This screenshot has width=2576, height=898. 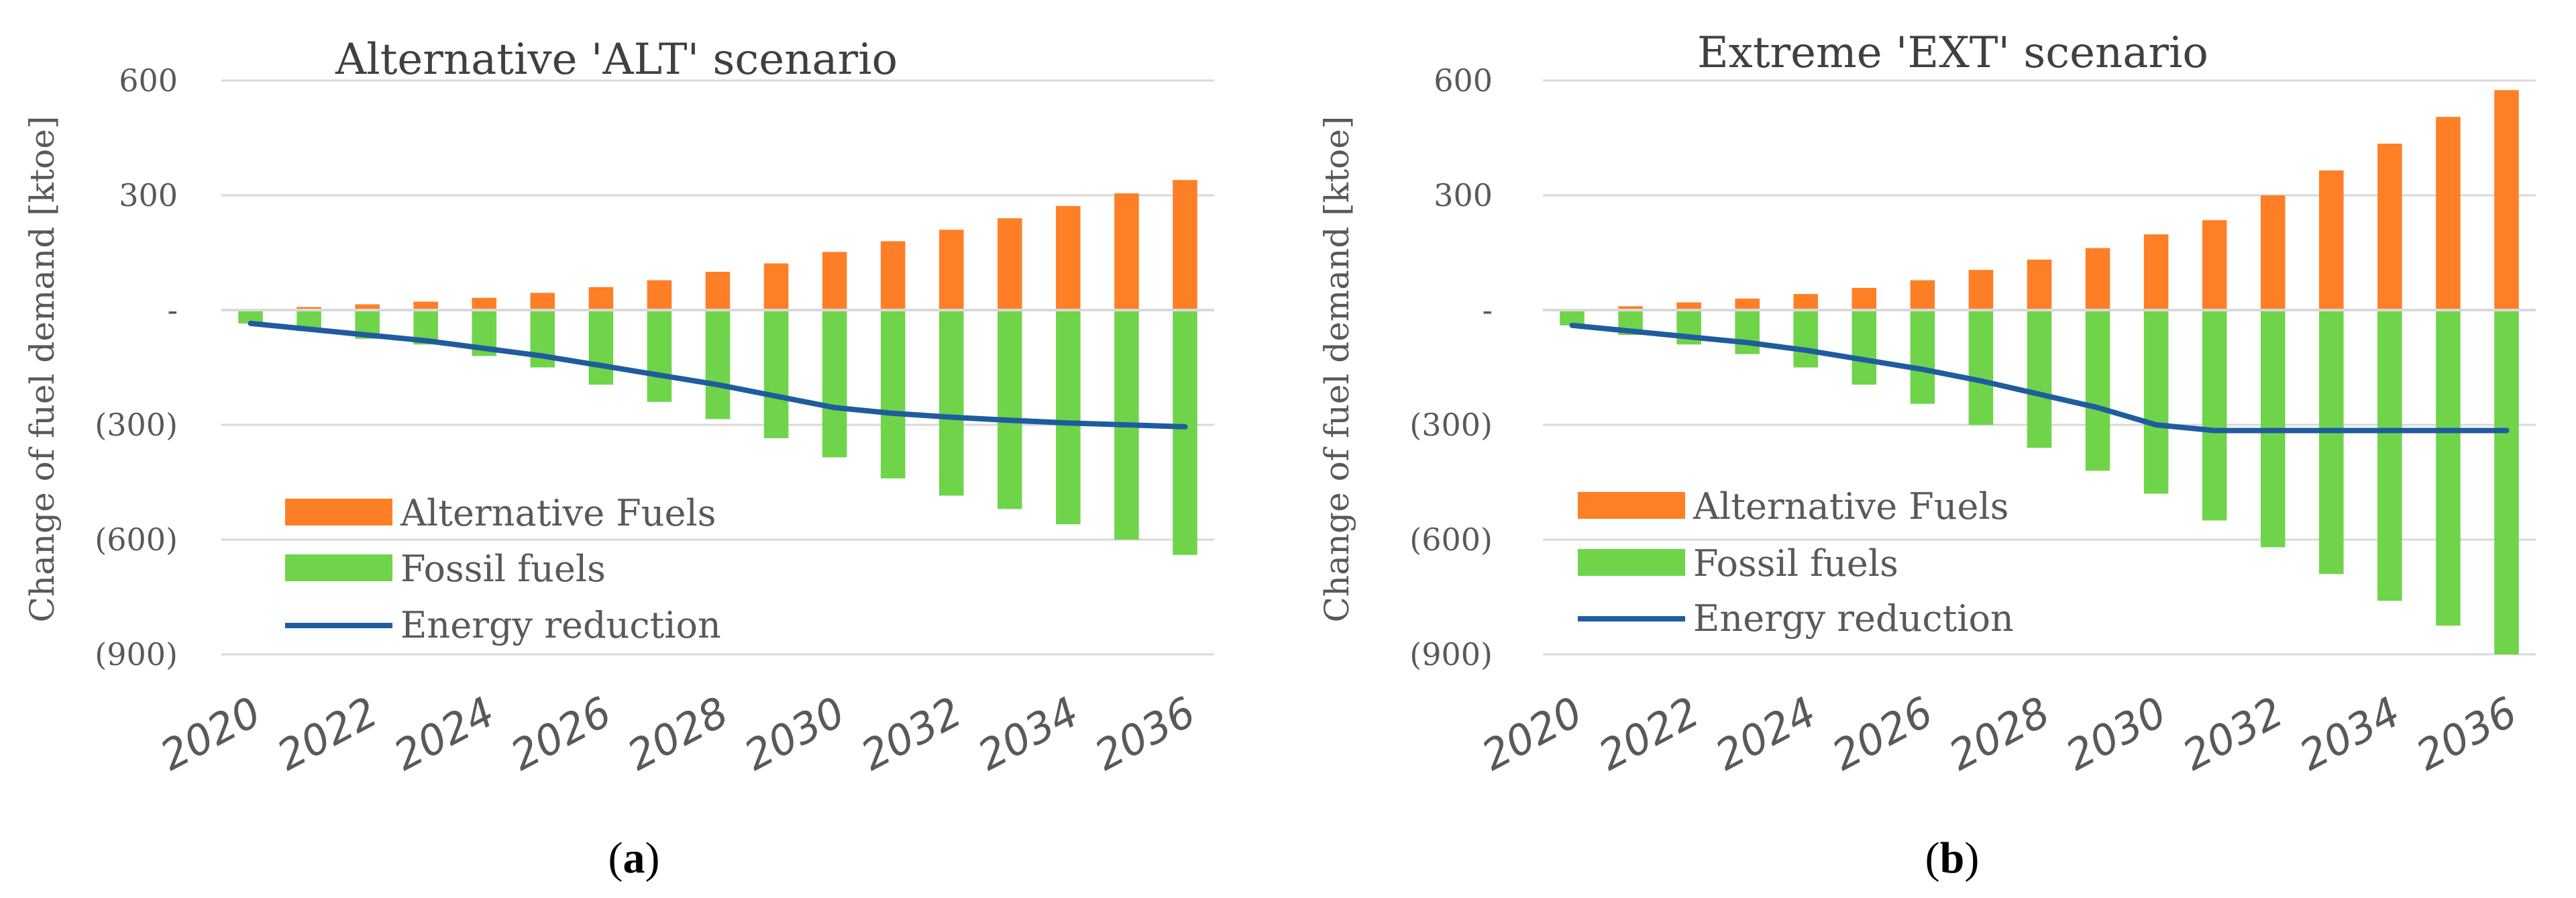 What do you see at coordinates (1463, 80) in the screenshot?
I see `y-tick-label: 600` at bounding box center [1463, 80].